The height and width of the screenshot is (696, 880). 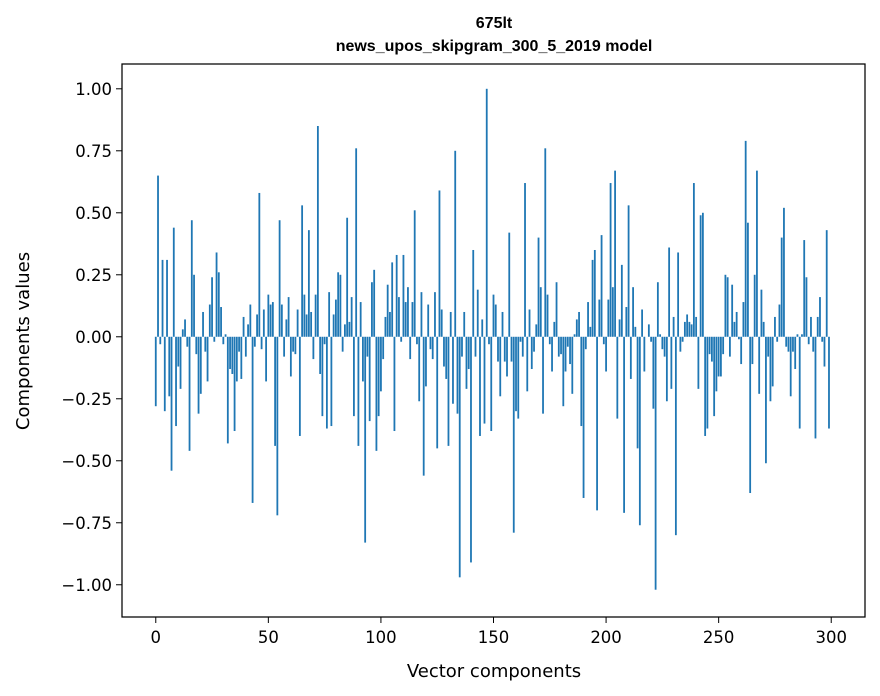 What do you see at coordinates (606, 637) in the screenshot?
I see `x-tick-label-200: 200` at bounding box center [606, 637].